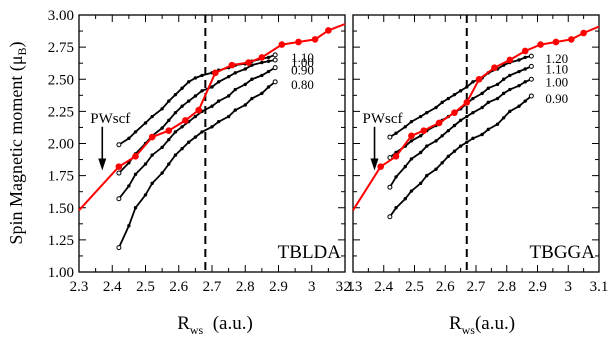 This screenshot has width=613, height=341. Describe the element at coordinates (383, 287) in the screenshot. I see `x-tick-label: 2.4` at that location.